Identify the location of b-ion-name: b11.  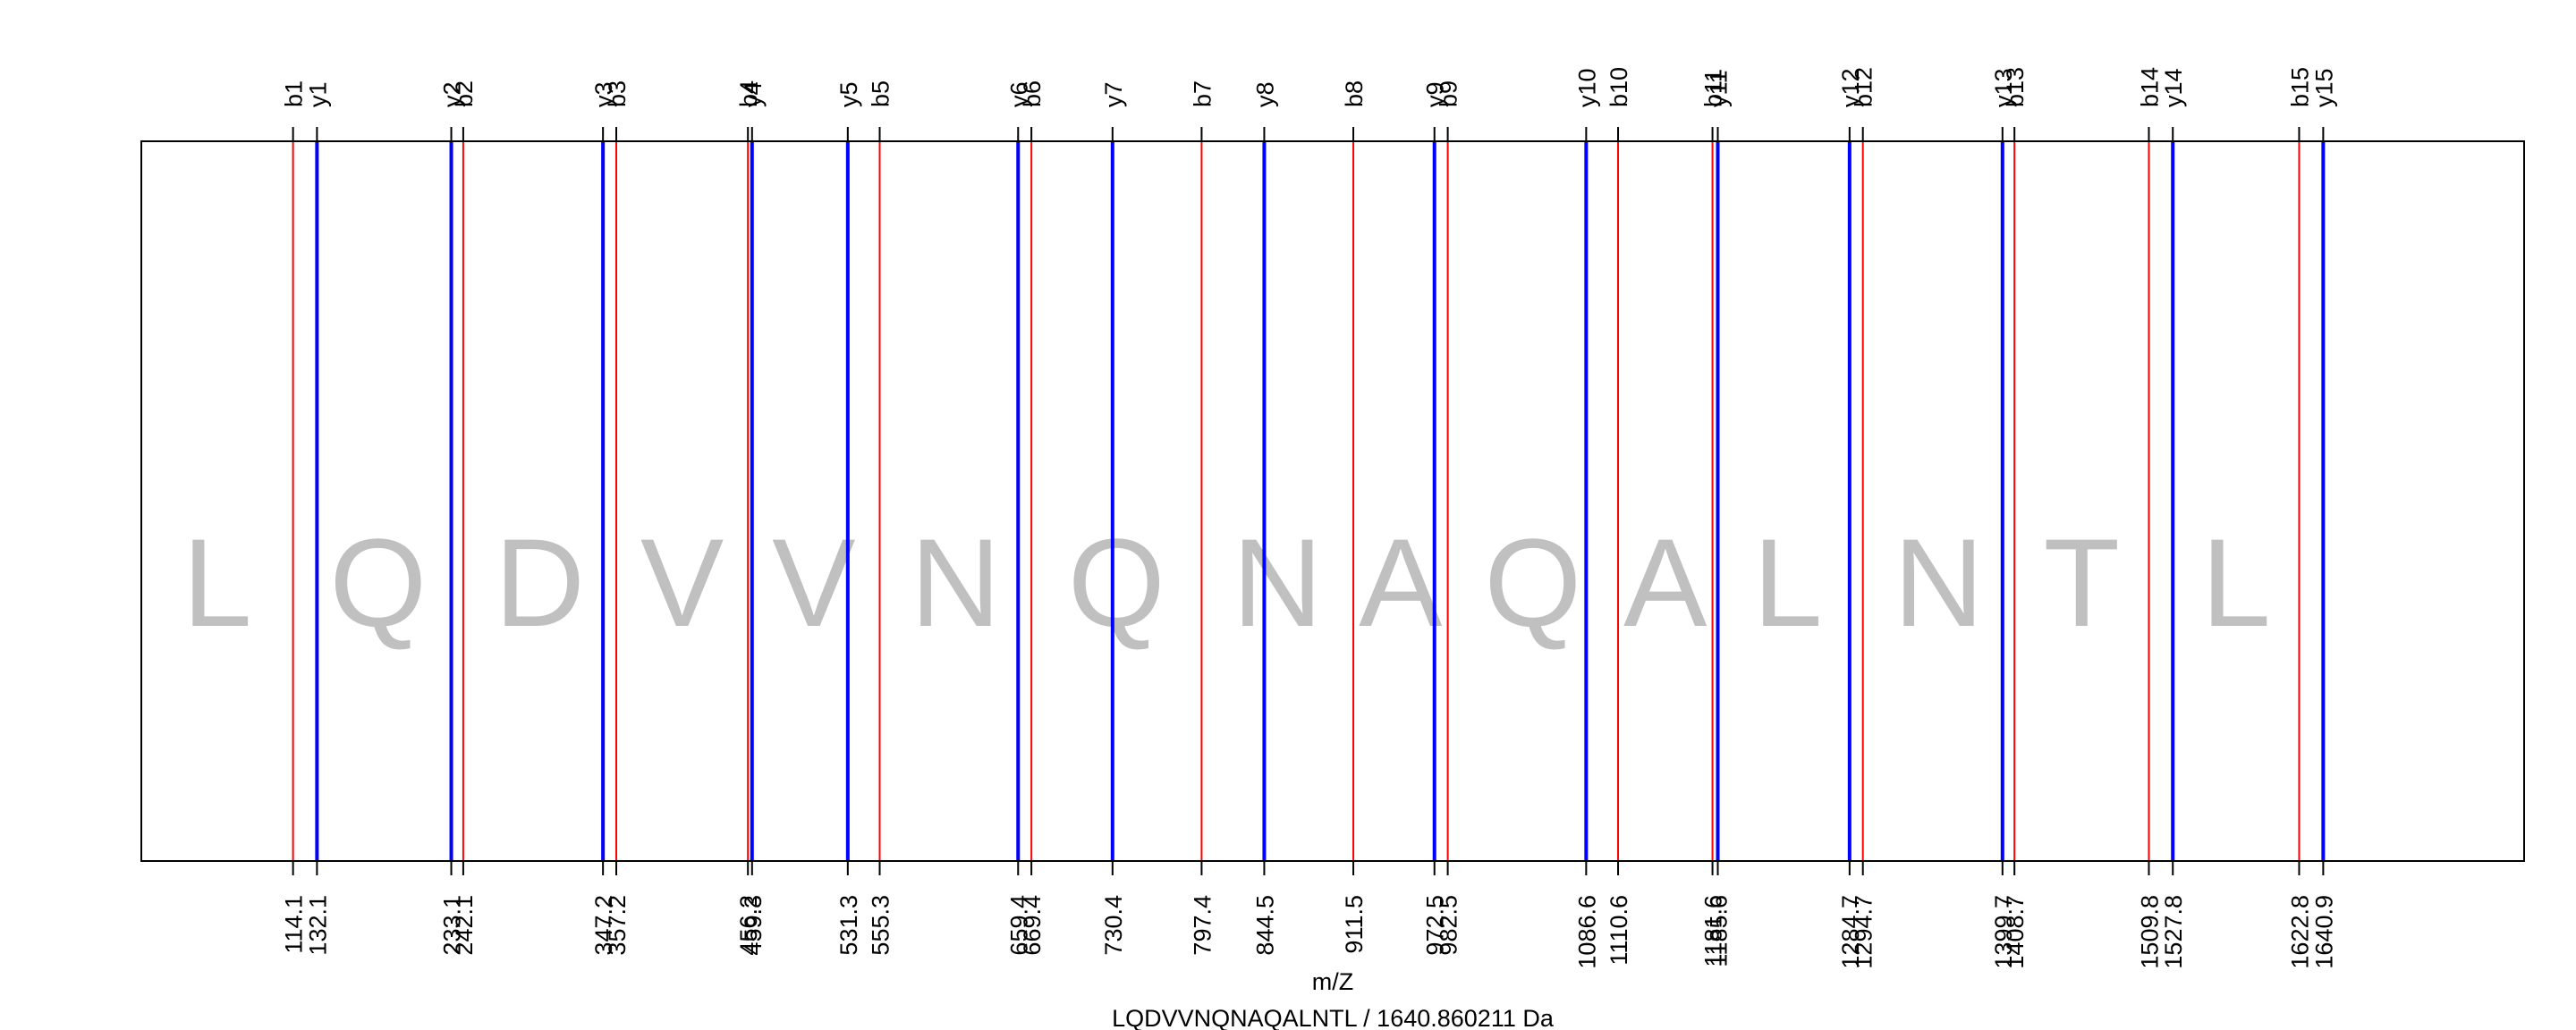
(1713, 88).